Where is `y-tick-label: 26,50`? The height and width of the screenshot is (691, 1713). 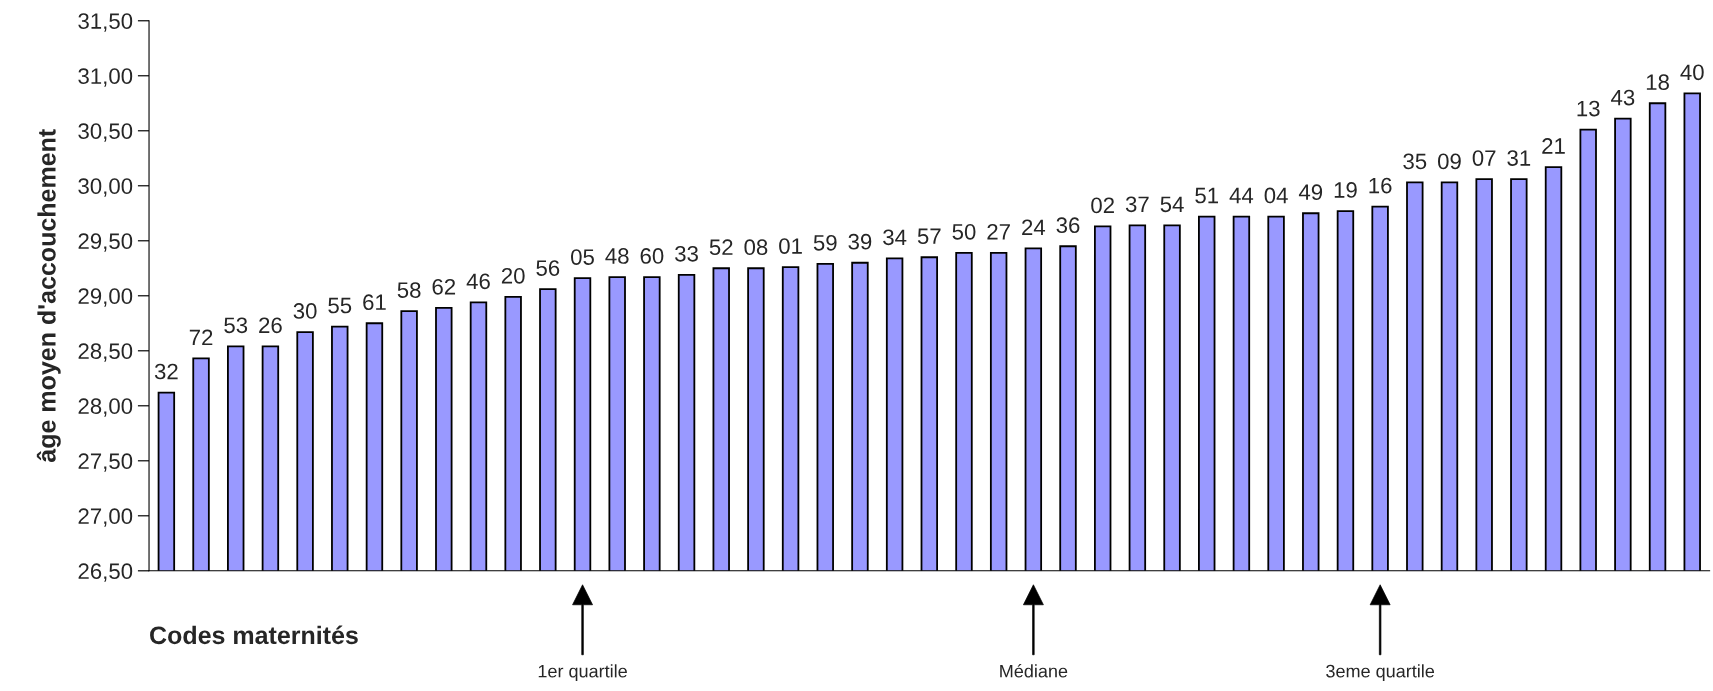 y-tick-label: 26,50 is located at coordinates (105, 572).